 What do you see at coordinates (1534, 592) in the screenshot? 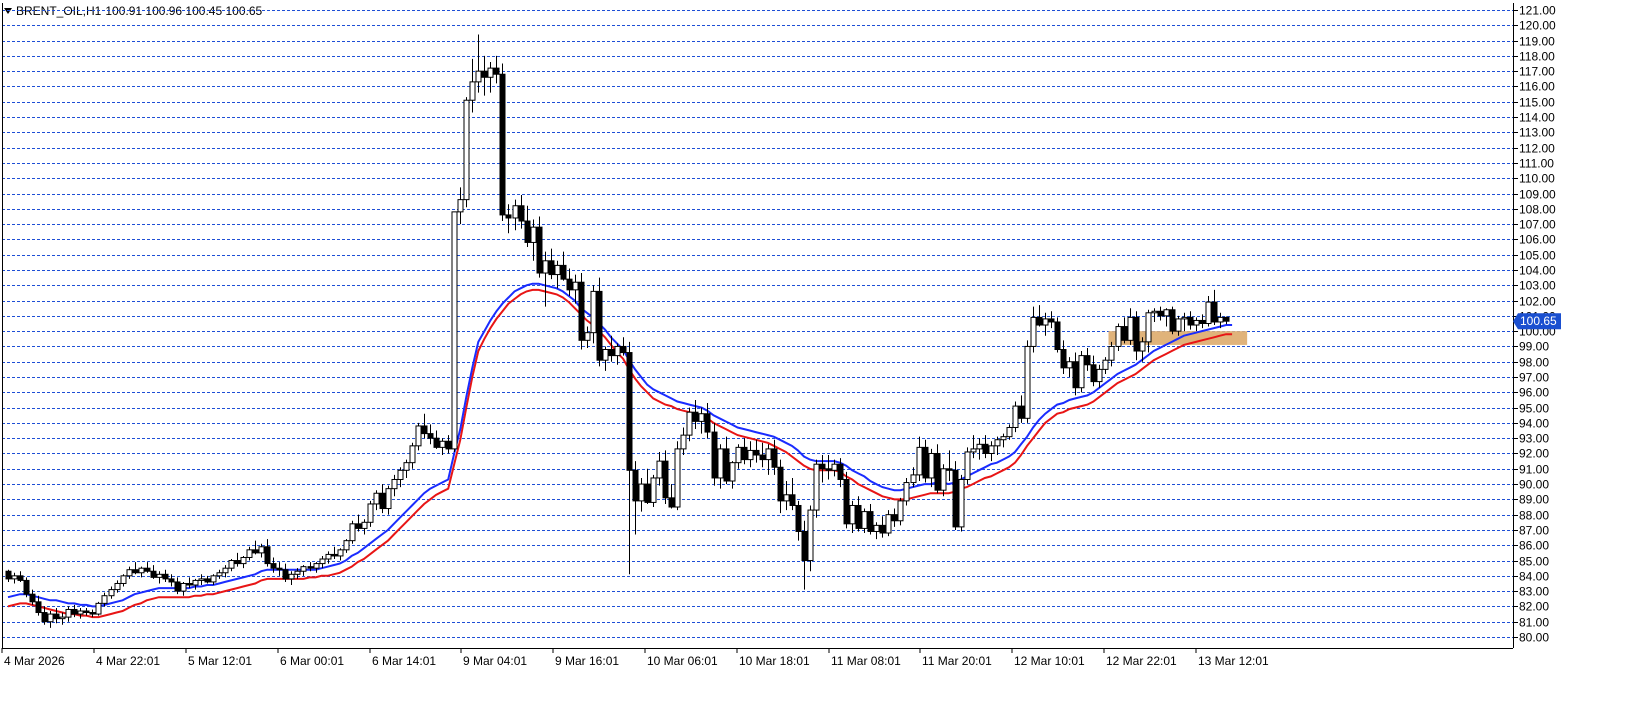
I see `y-tick-label: 83.00` at bounding box center [1534, 592].